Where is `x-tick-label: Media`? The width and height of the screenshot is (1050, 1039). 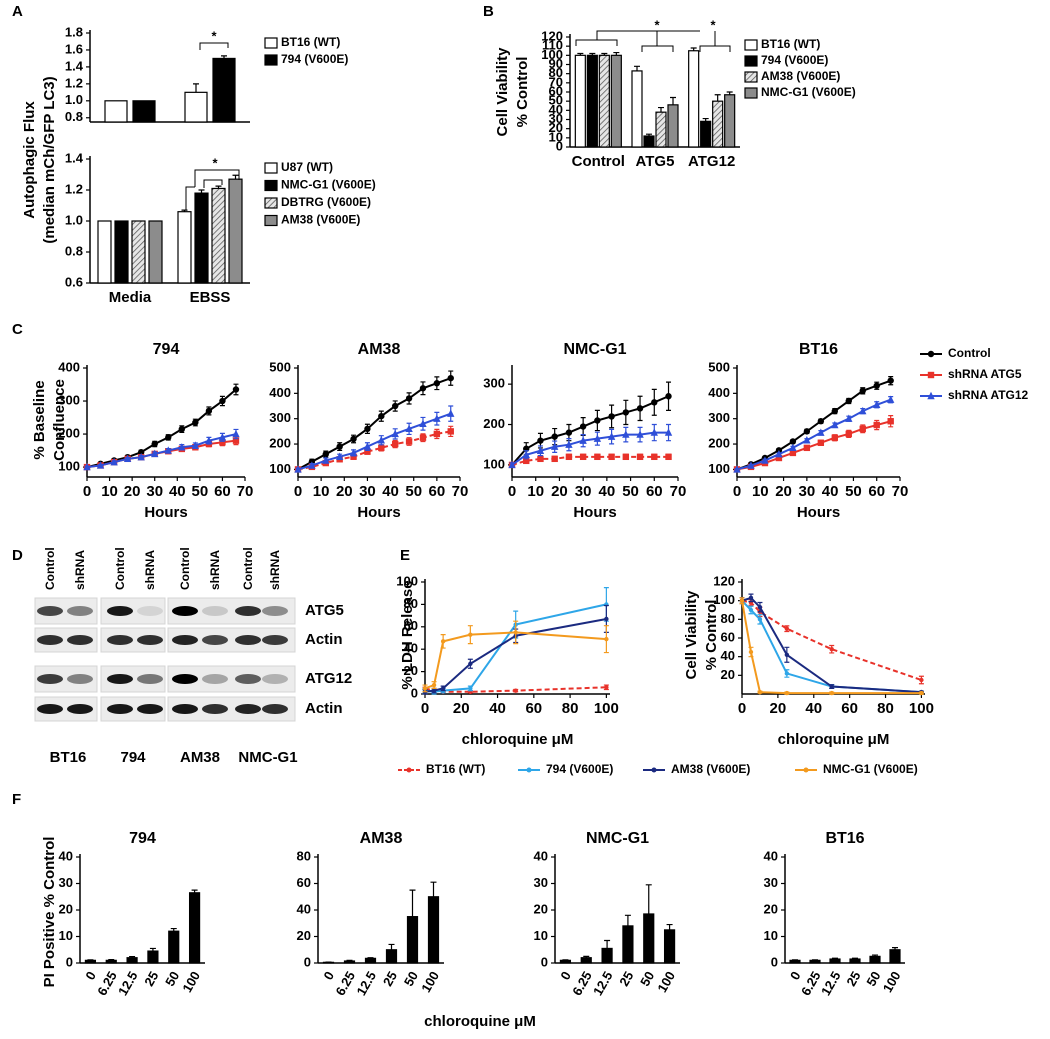
x-tick-label: Media is located at coordinates (130, 297).